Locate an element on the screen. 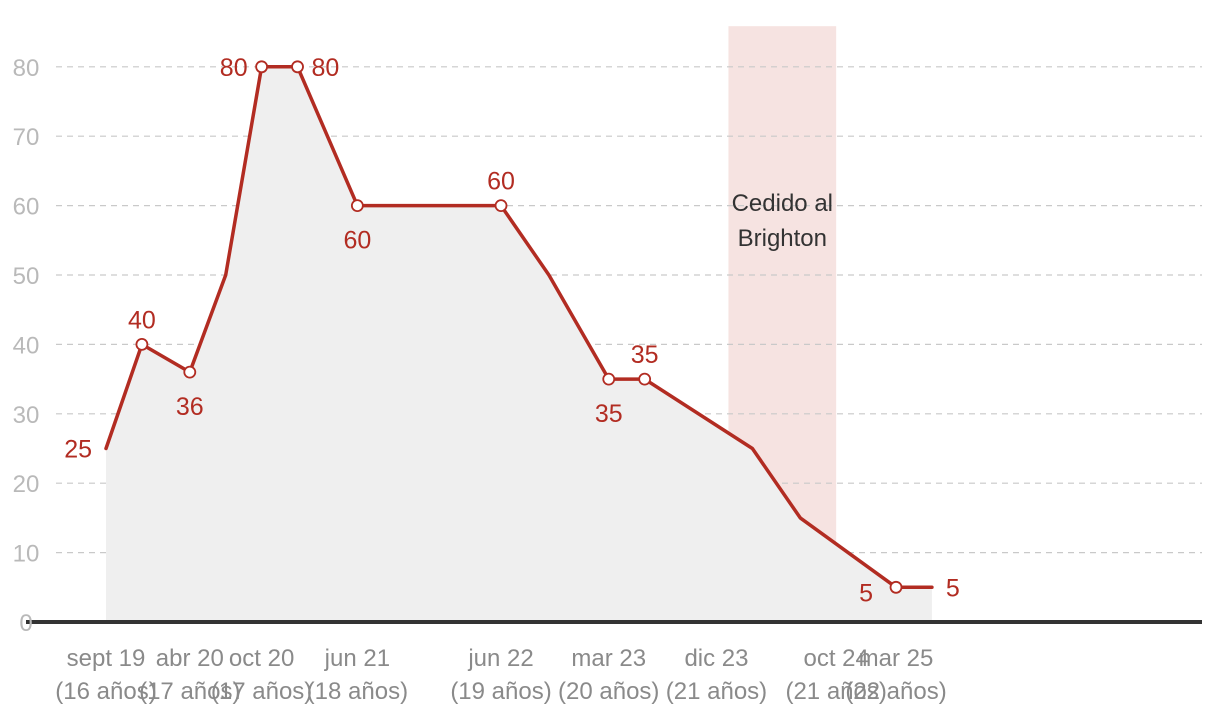 The height and width of the screenshot is (722, 1220). y-tick-label: 10 is located at coordinates (26, 554).